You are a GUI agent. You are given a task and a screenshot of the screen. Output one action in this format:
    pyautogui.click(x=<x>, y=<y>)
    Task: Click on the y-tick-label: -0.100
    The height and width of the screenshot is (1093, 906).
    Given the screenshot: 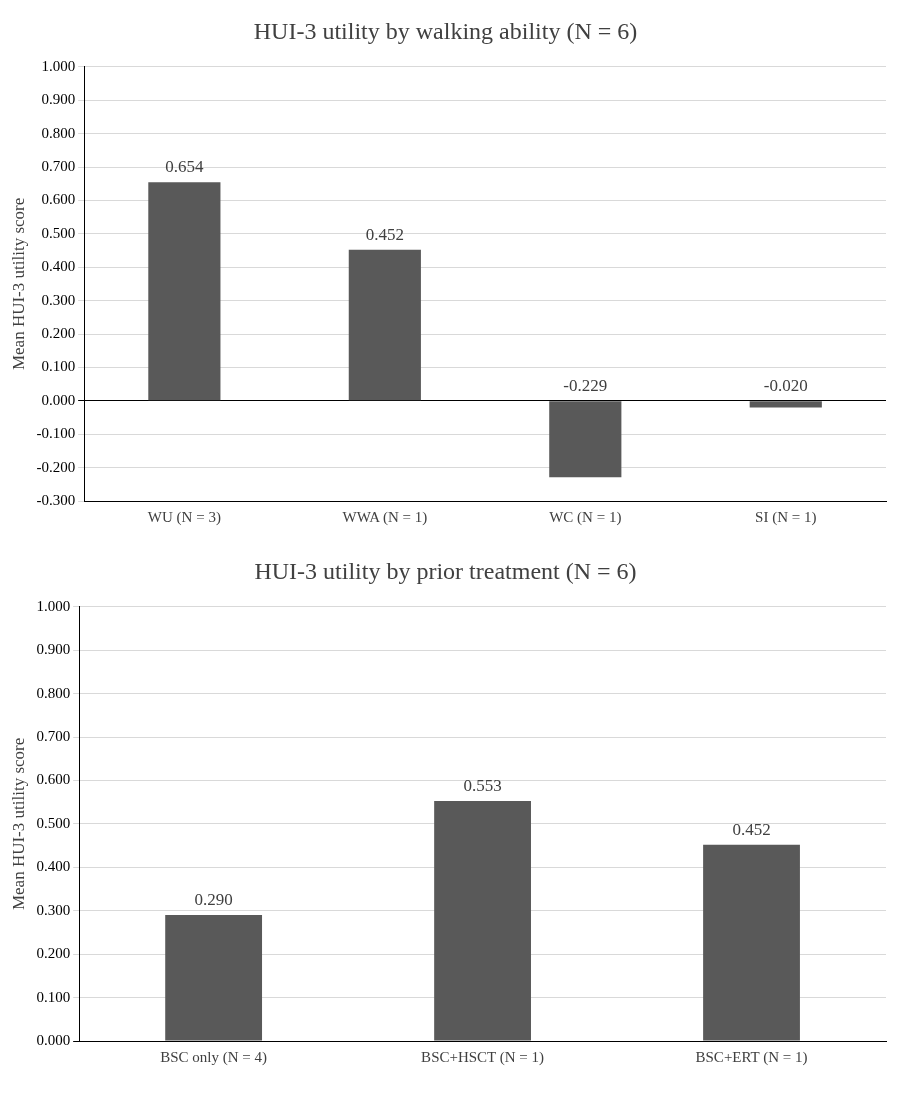 What is the action you would take?
    pyautogui.click(x=56, y=433)
    